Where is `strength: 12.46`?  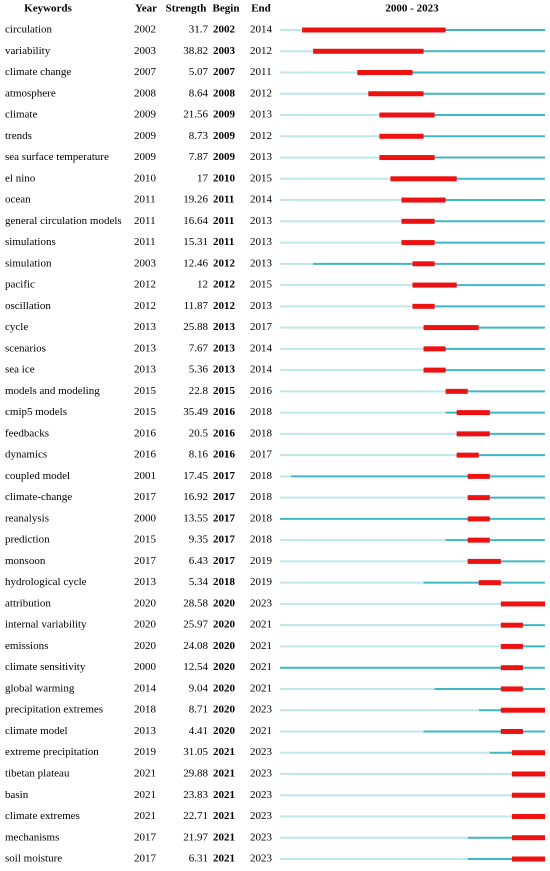 strength: 12.46 is located at coordinates (195, 263).